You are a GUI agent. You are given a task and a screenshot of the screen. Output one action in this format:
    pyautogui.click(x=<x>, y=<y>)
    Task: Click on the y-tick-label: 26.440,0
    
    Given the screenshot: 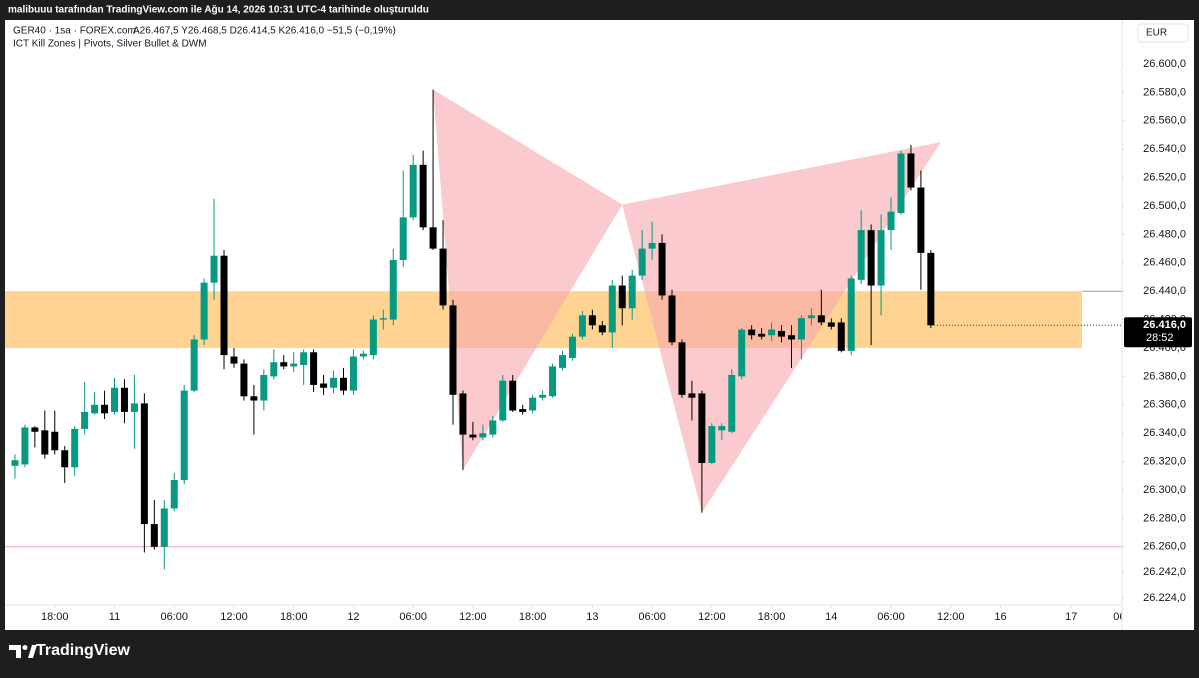 What is the action you would take?
    pyautogui.click(x=1164, y=291)
    